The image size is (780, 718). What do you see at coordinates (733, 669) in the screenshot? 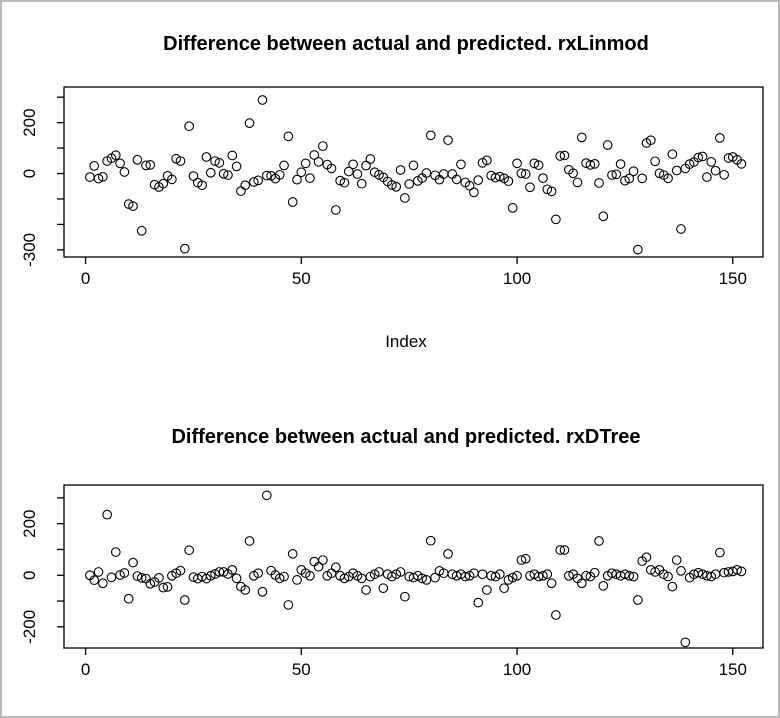
I see `x-tick-label: 150` at bounding box center [733, 669].